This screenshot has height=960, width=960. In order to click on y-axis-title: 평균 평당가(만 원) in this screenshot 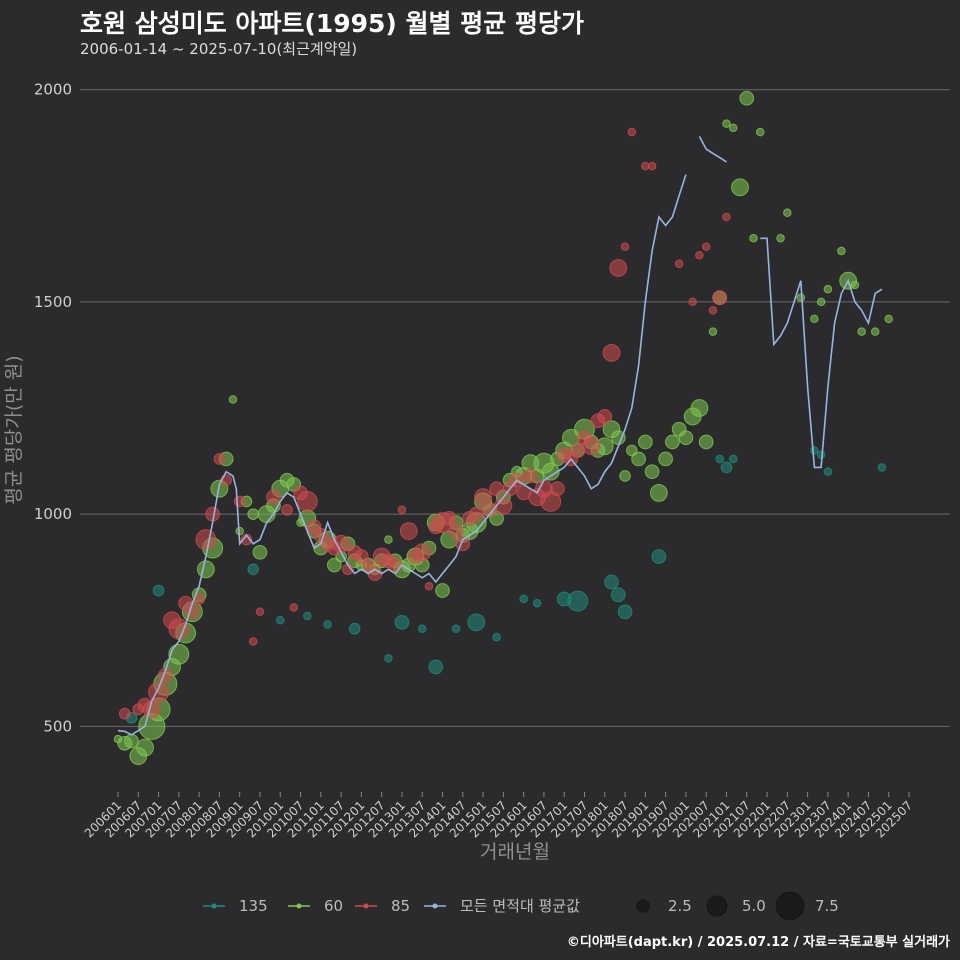, I will do `click(14, 429)`.